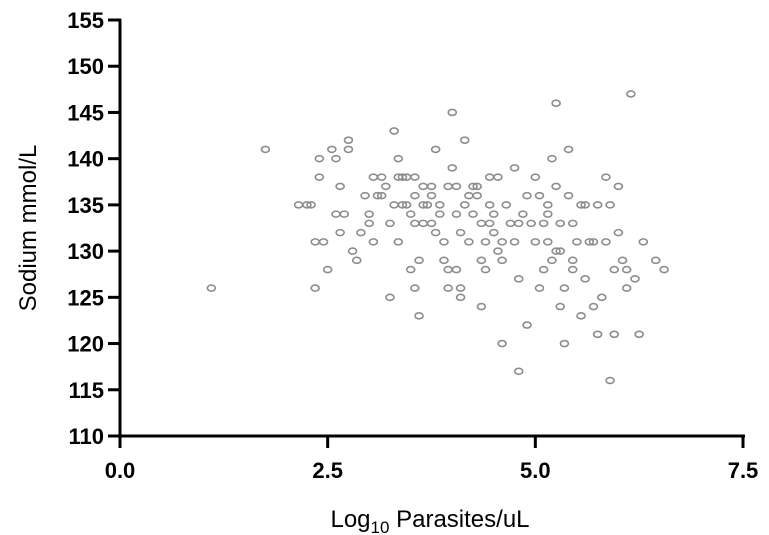 The width and height of the screenshot is (769, 535). Describe the element at coordinates (120, 470) in the screenshot. I see `x-tick-label: 0.0` at that location.